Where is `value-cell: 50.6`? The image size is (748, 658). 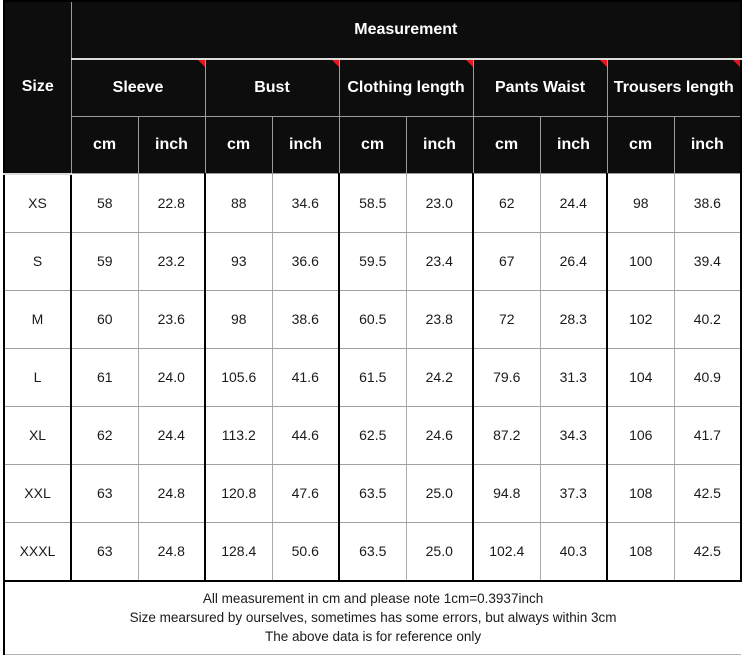
value-cell: 50.6 is located at coordinates (305, 551).